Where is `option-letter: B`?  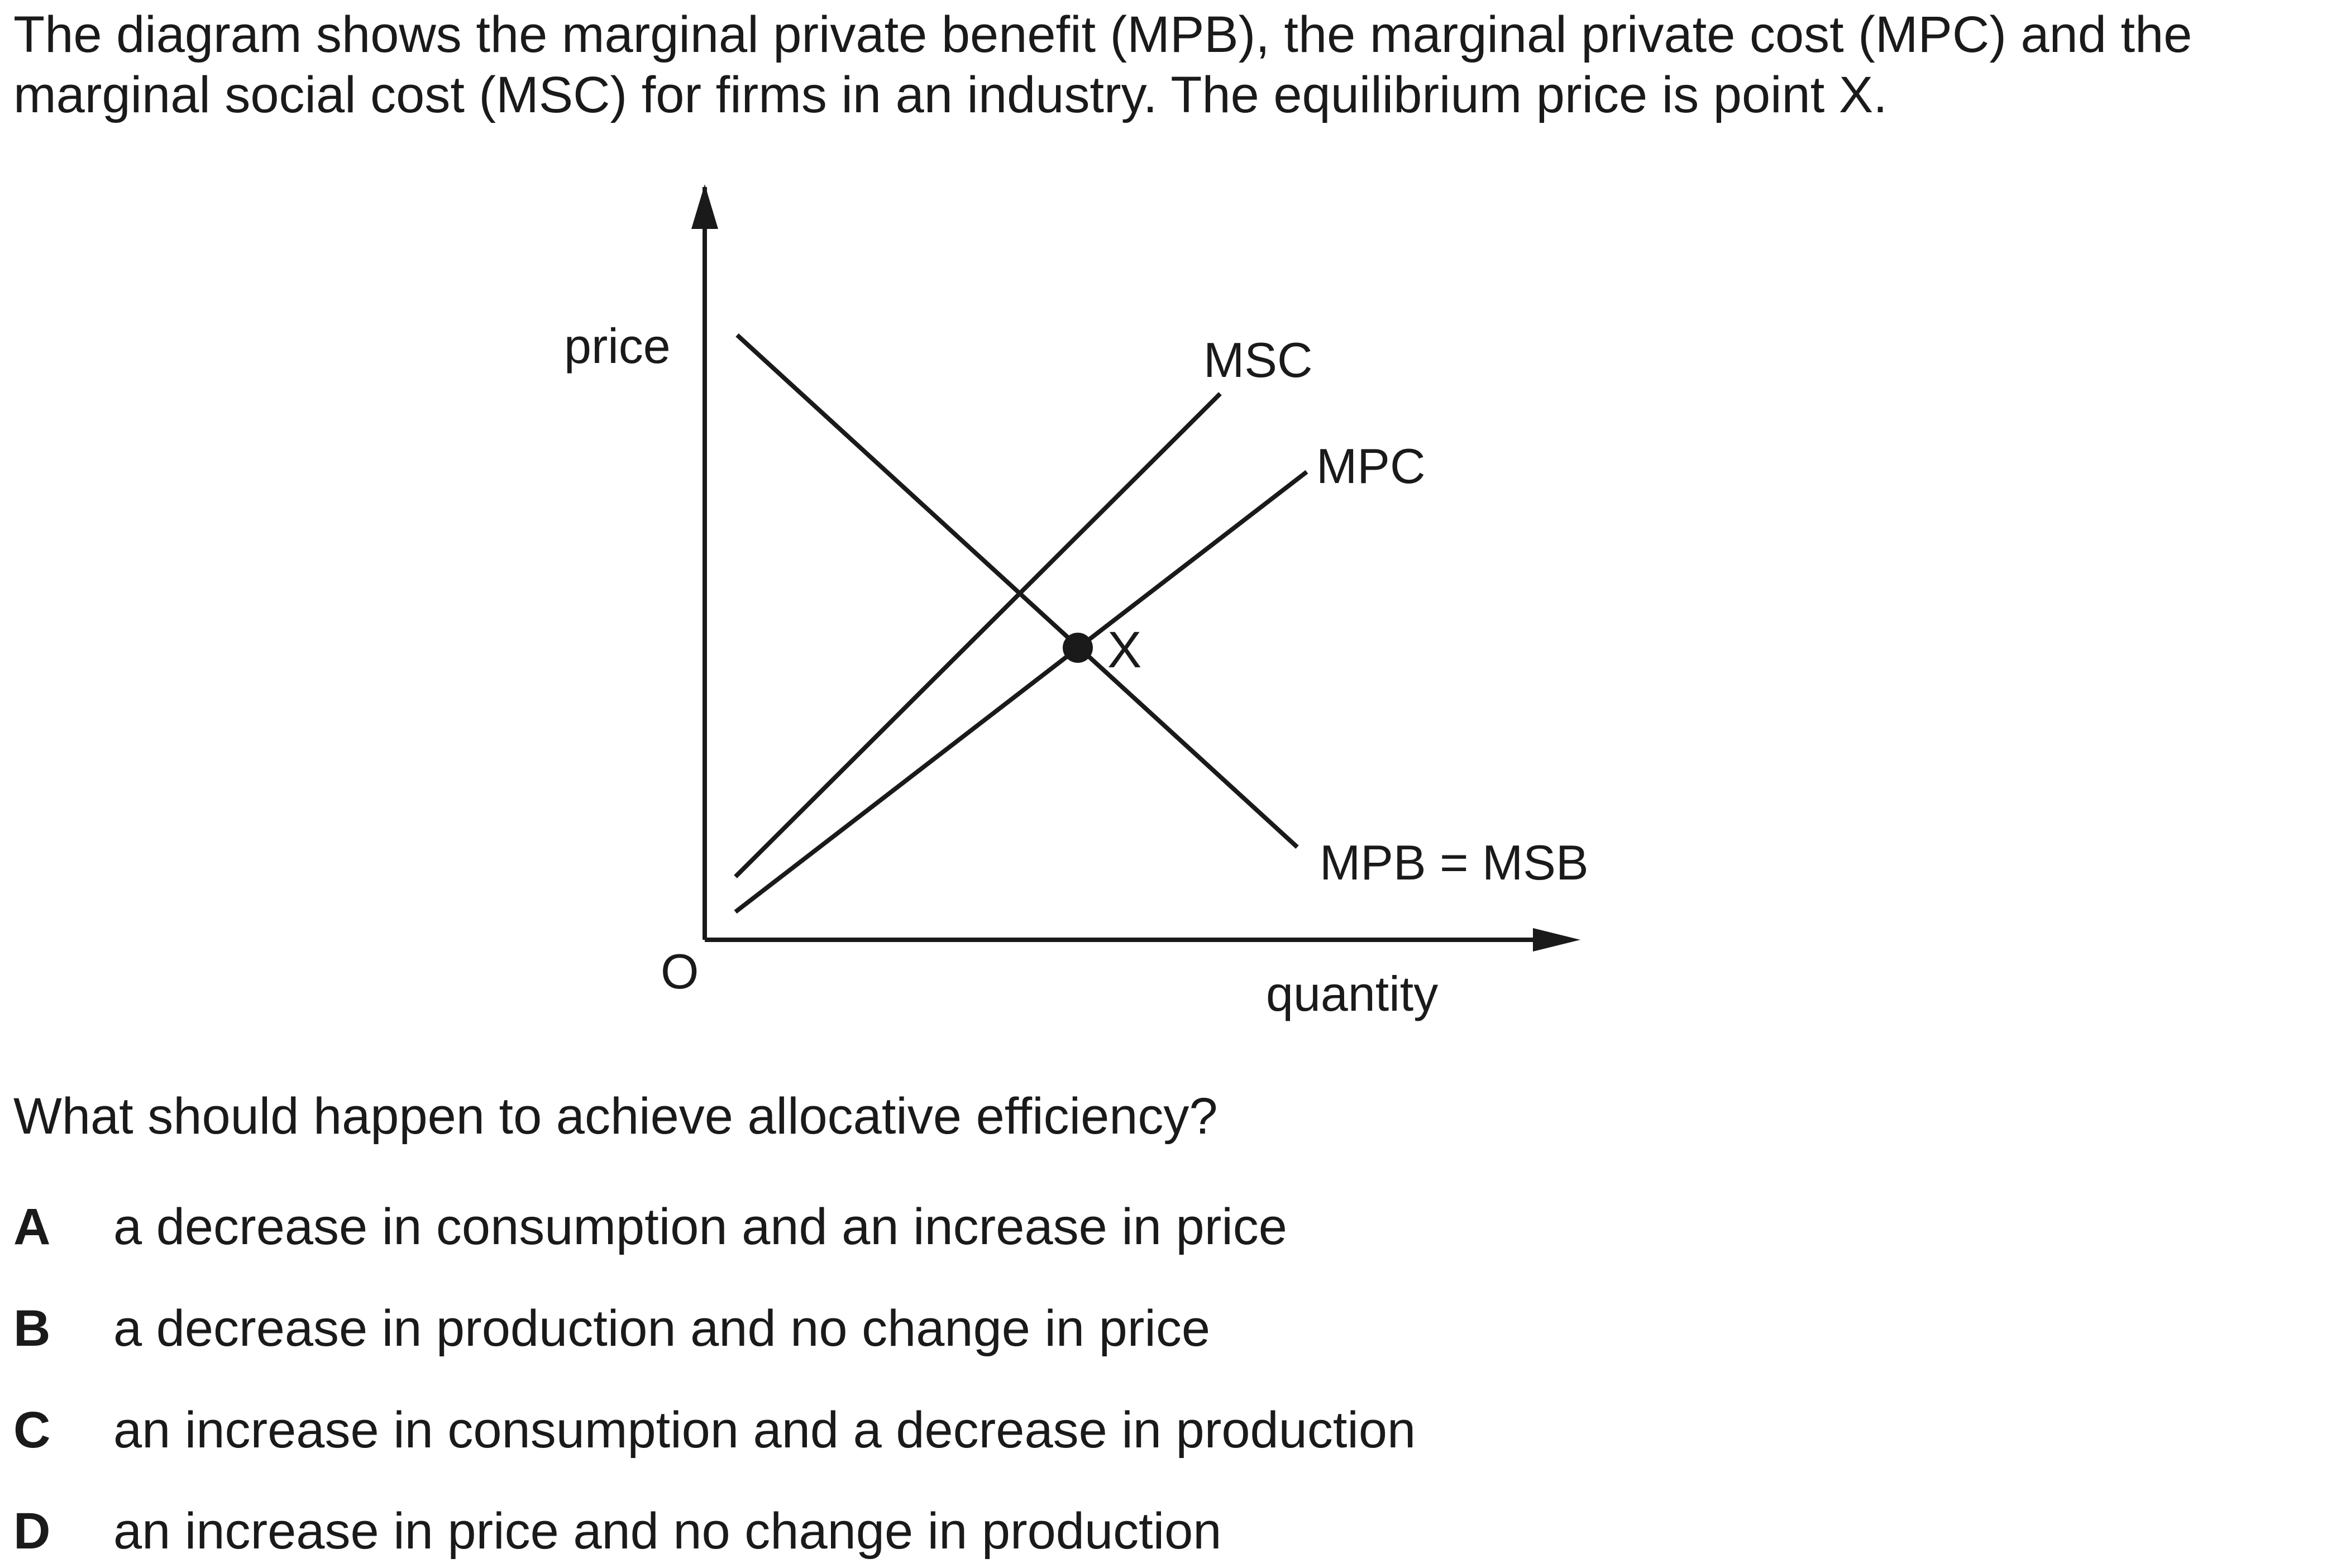 option-letter: B is located at coordinates (32, 1328).